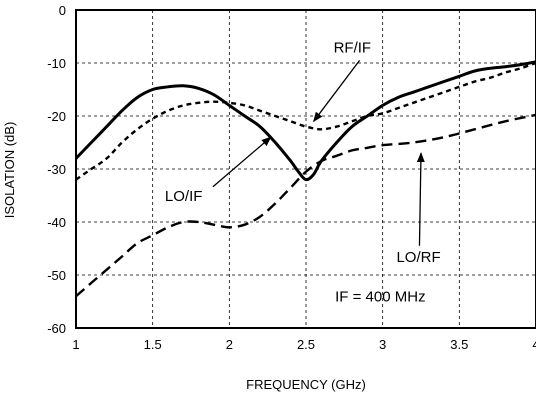  What do you see at coordinates (534, 344) in the screenshot?
I see `x-tick-label: 4` at bounding box center [534, 344].